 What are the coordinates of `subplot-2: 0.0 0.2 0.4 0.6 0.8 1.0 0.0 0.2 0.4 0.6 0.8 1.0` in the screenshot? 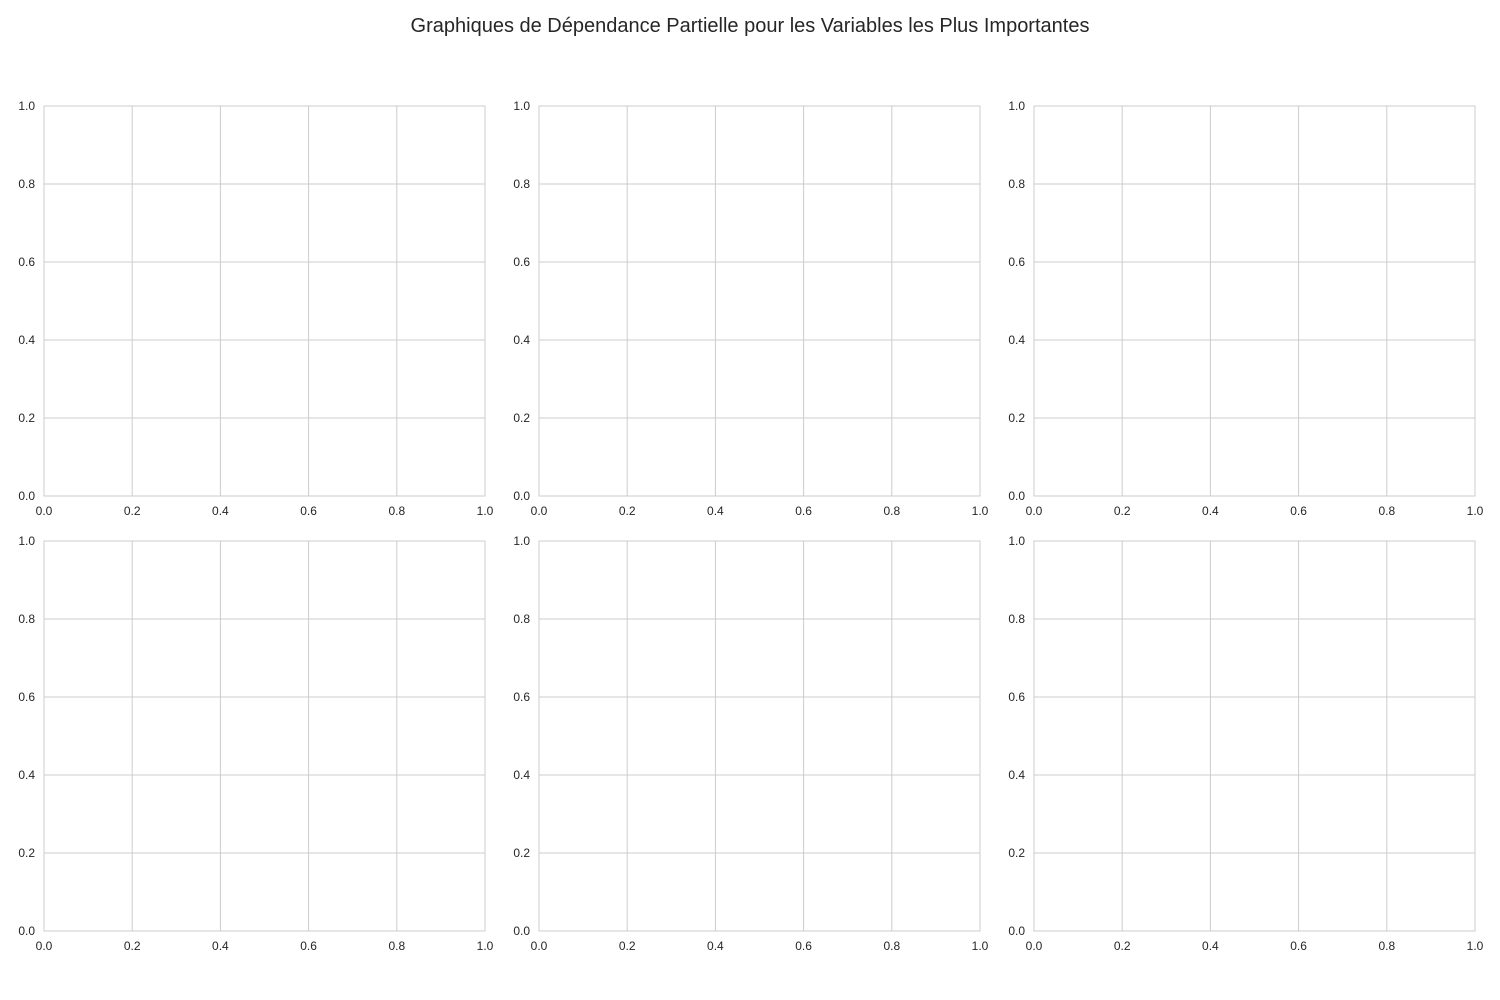 It's located at (750, 308).